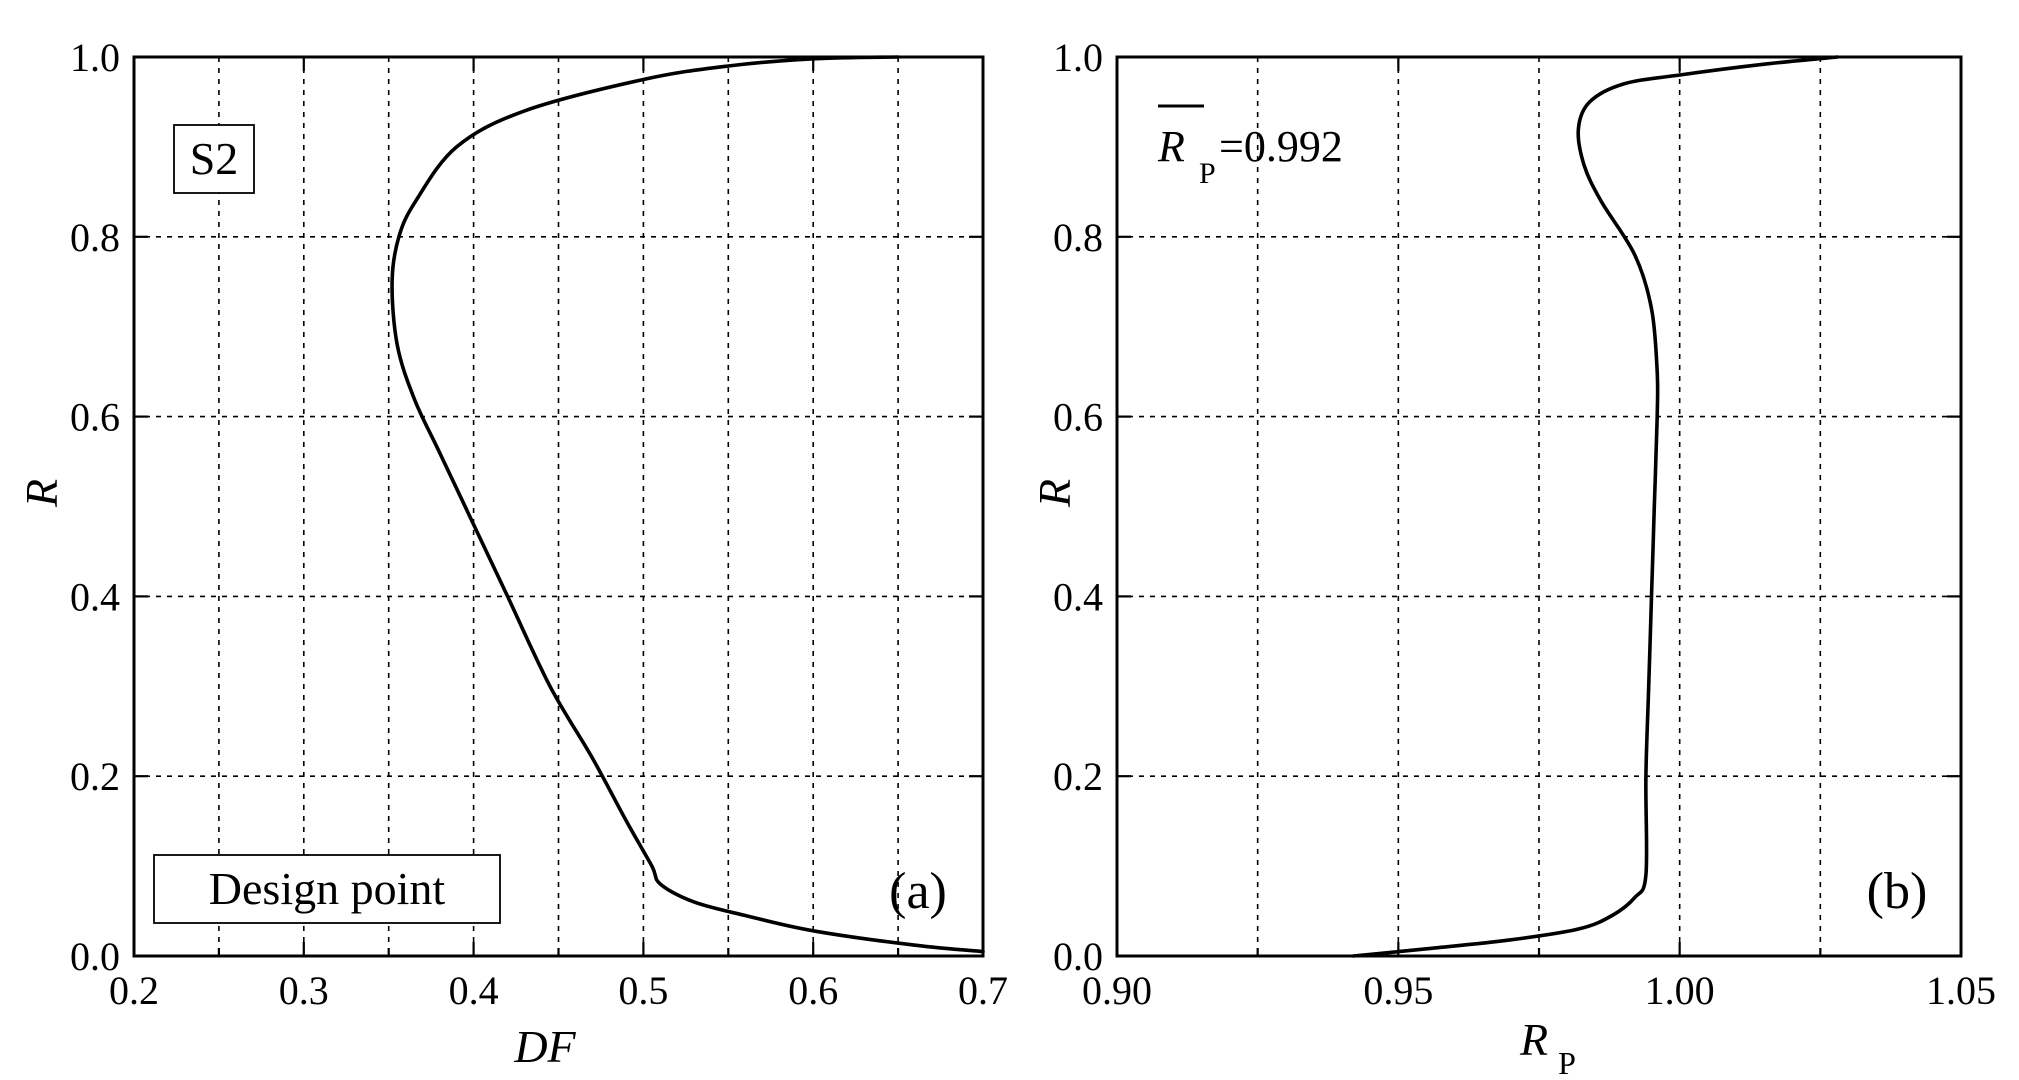 The height and width of the screenshot is (1080, 2019). I want to click on mean-rp-value: =0.992, so click(1281, 146).